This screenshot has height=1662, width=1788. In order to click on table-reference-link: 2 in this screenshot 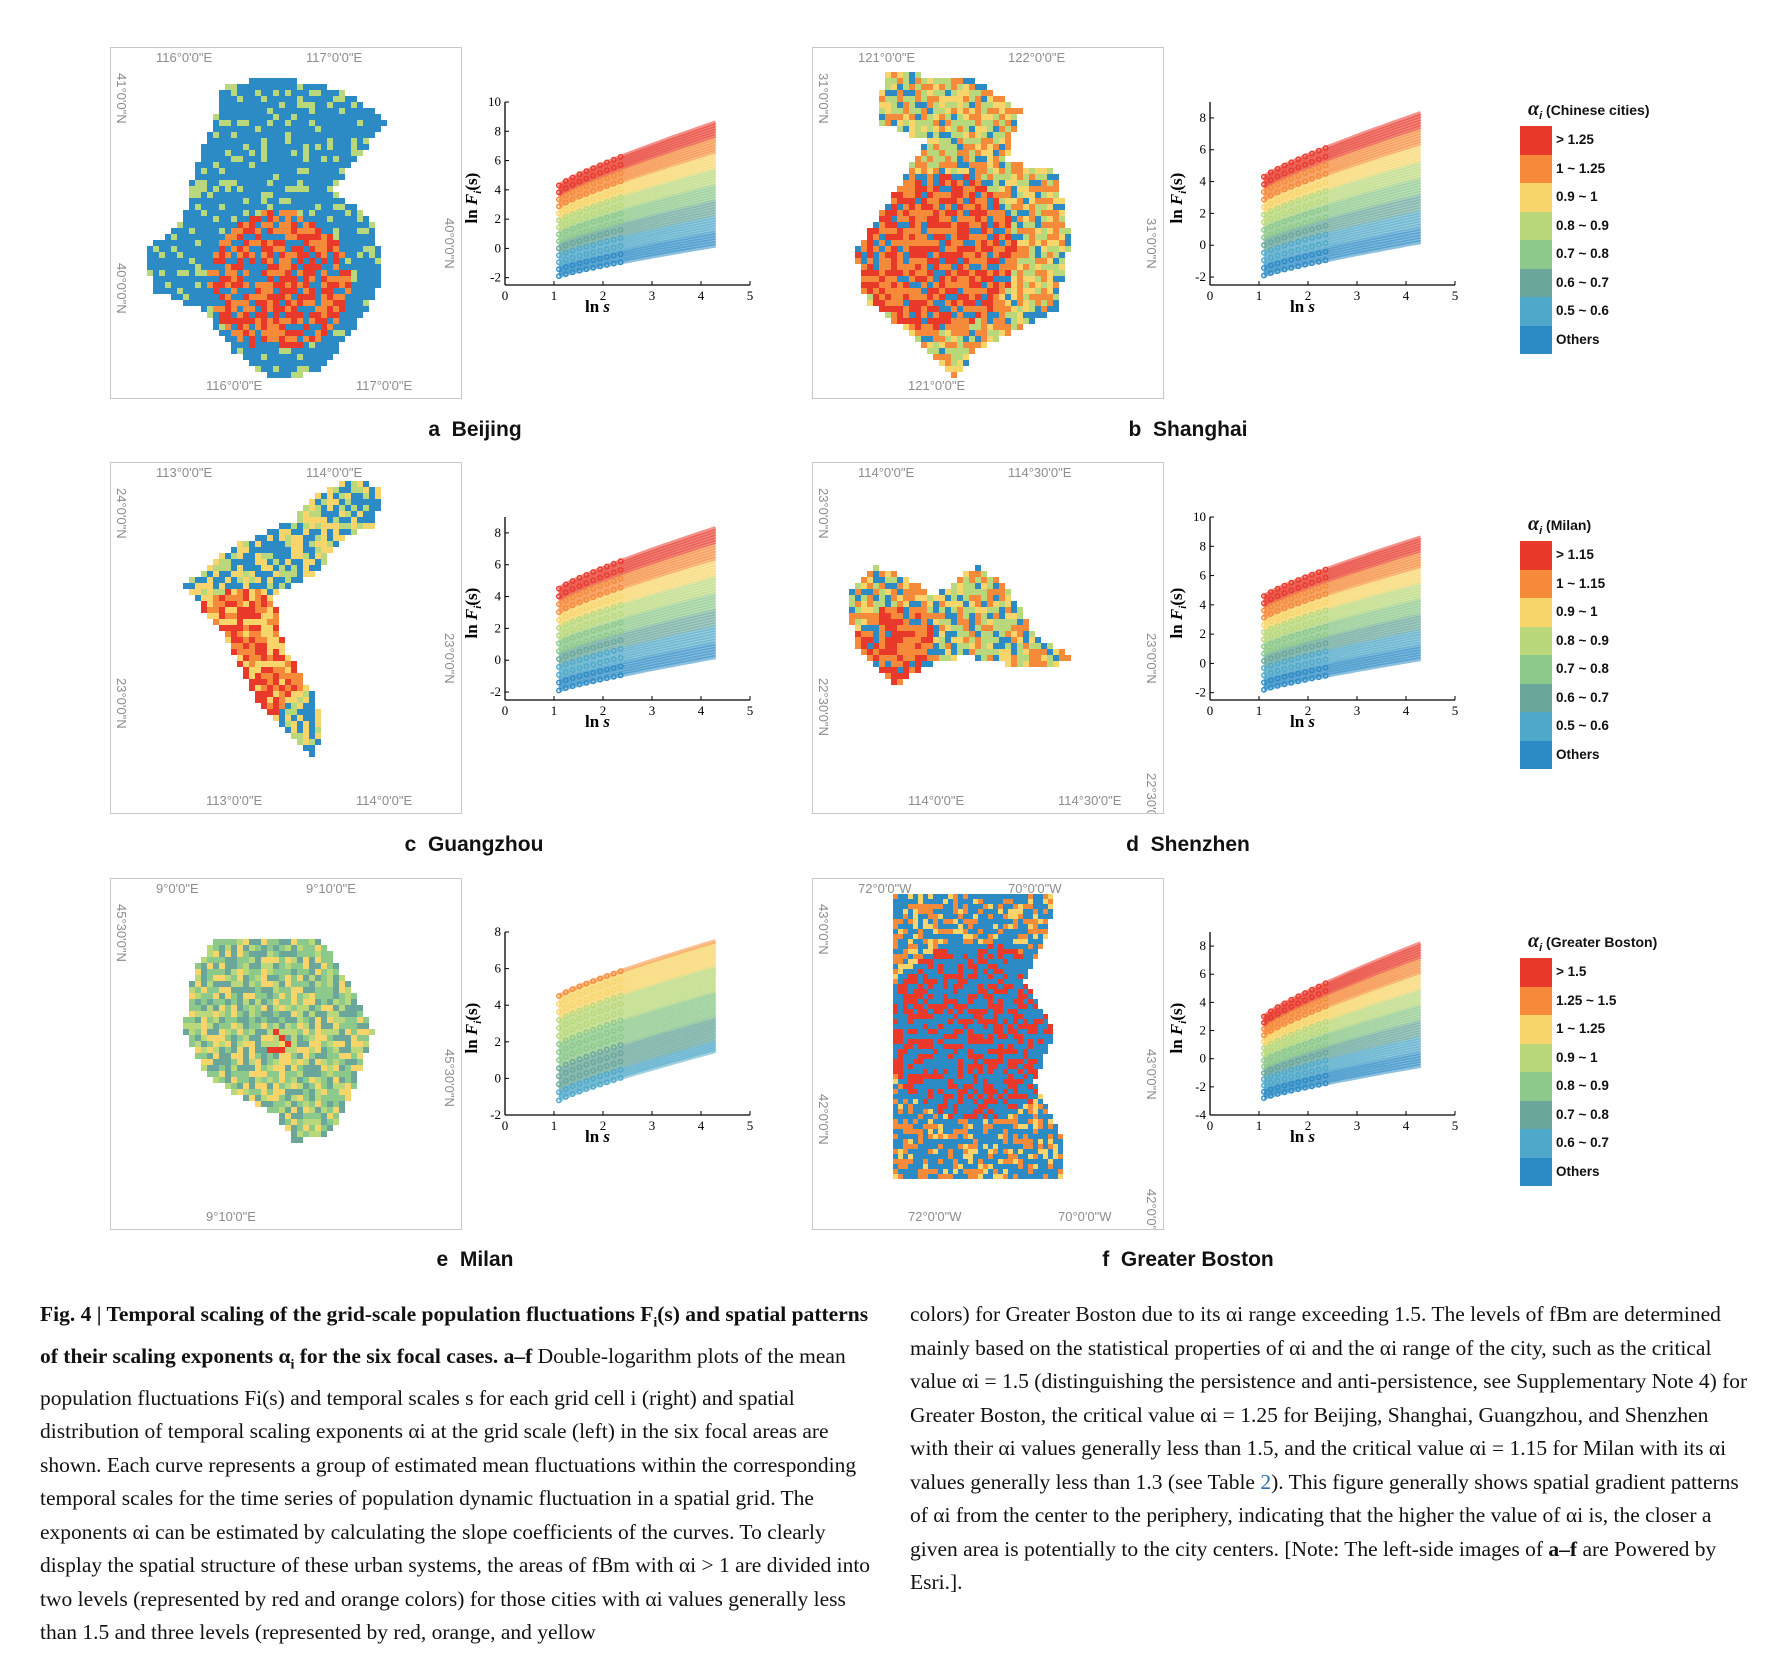, I will do `click(1266, 1481)`.